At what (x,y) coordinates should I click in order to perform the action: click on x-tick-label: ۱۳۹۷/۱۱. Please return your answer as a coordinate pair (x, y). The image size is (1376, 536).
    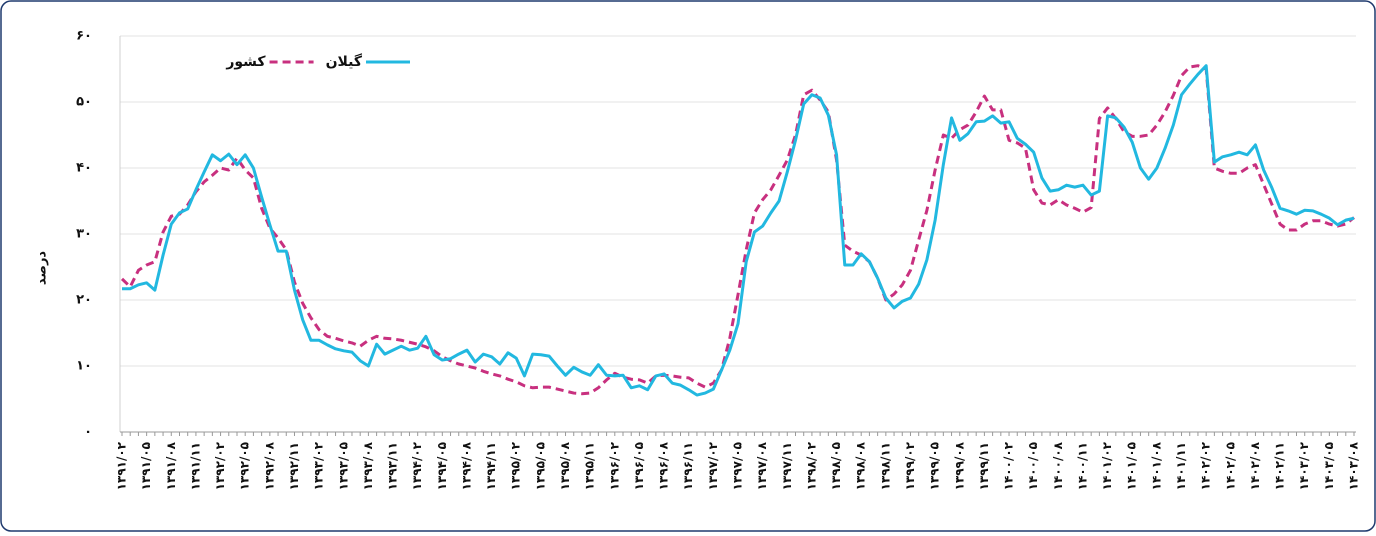
    Looking at the image, I should click on (787, 466).